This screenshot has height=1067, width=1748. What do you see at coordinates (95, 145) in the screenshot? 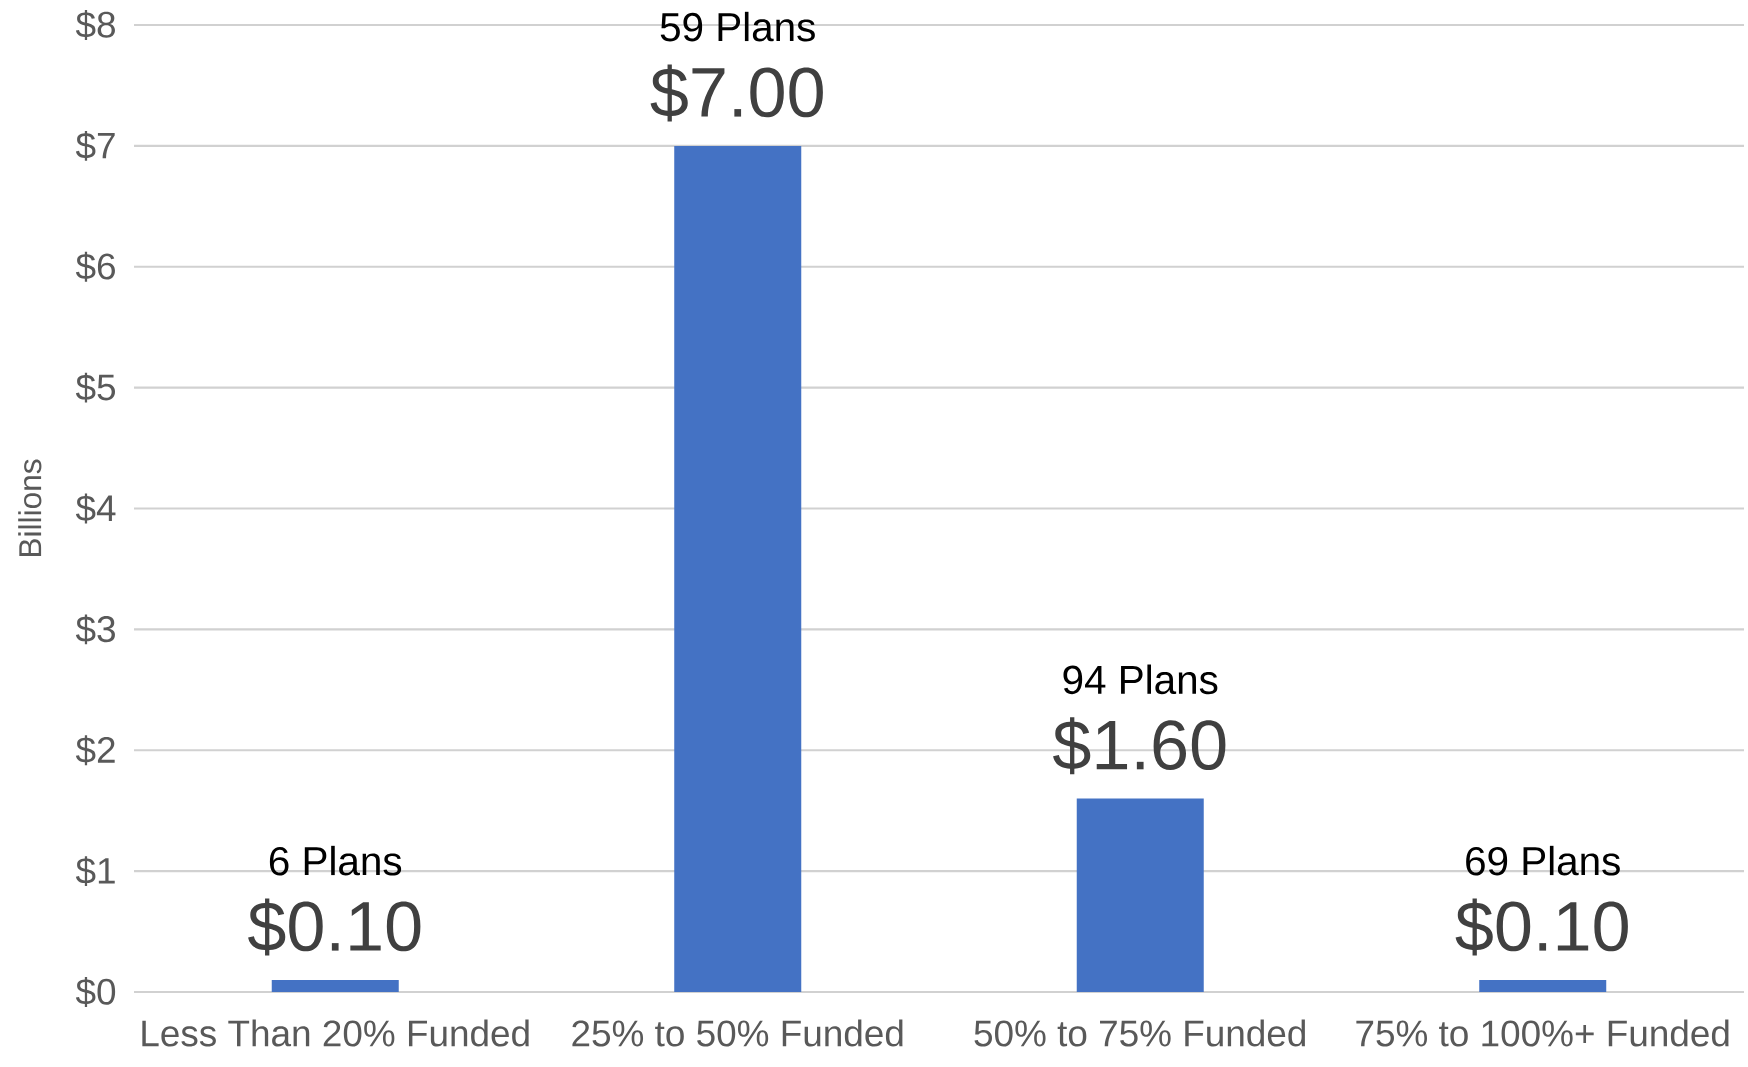
I see `y-tick-label: $7` at bounding box center [95, 145].